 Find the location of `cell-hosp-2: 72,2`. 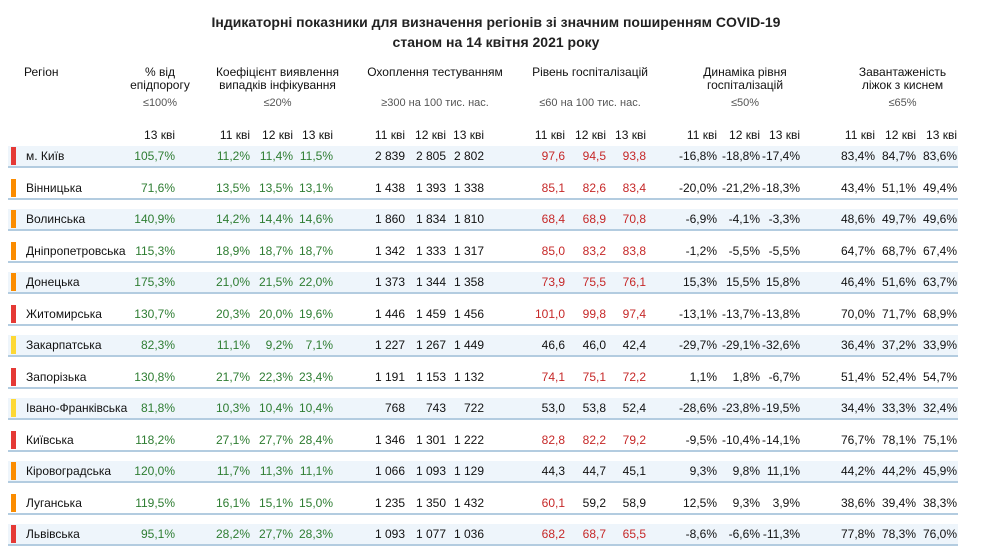

cell-hosp-2: 72,2 is located at coordinates (634, 376).